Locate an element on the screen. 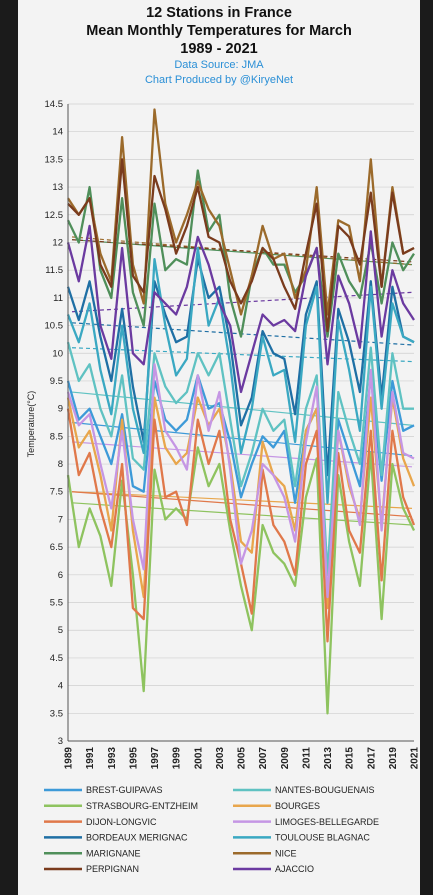 The height and width of the screenshot is (895, 433). x-tick-label: 1999 is located at coordinates (177, 758).